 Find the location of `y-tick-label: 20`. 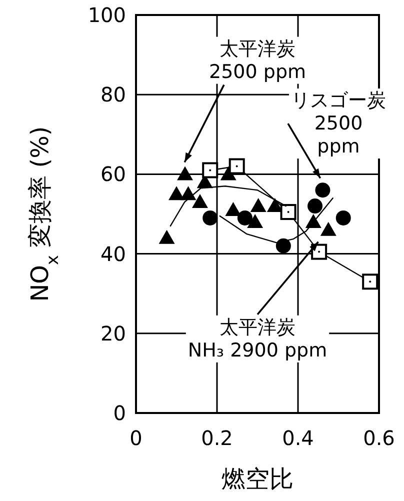

y-tick-label: 20 is located at coordinates (113, 333).